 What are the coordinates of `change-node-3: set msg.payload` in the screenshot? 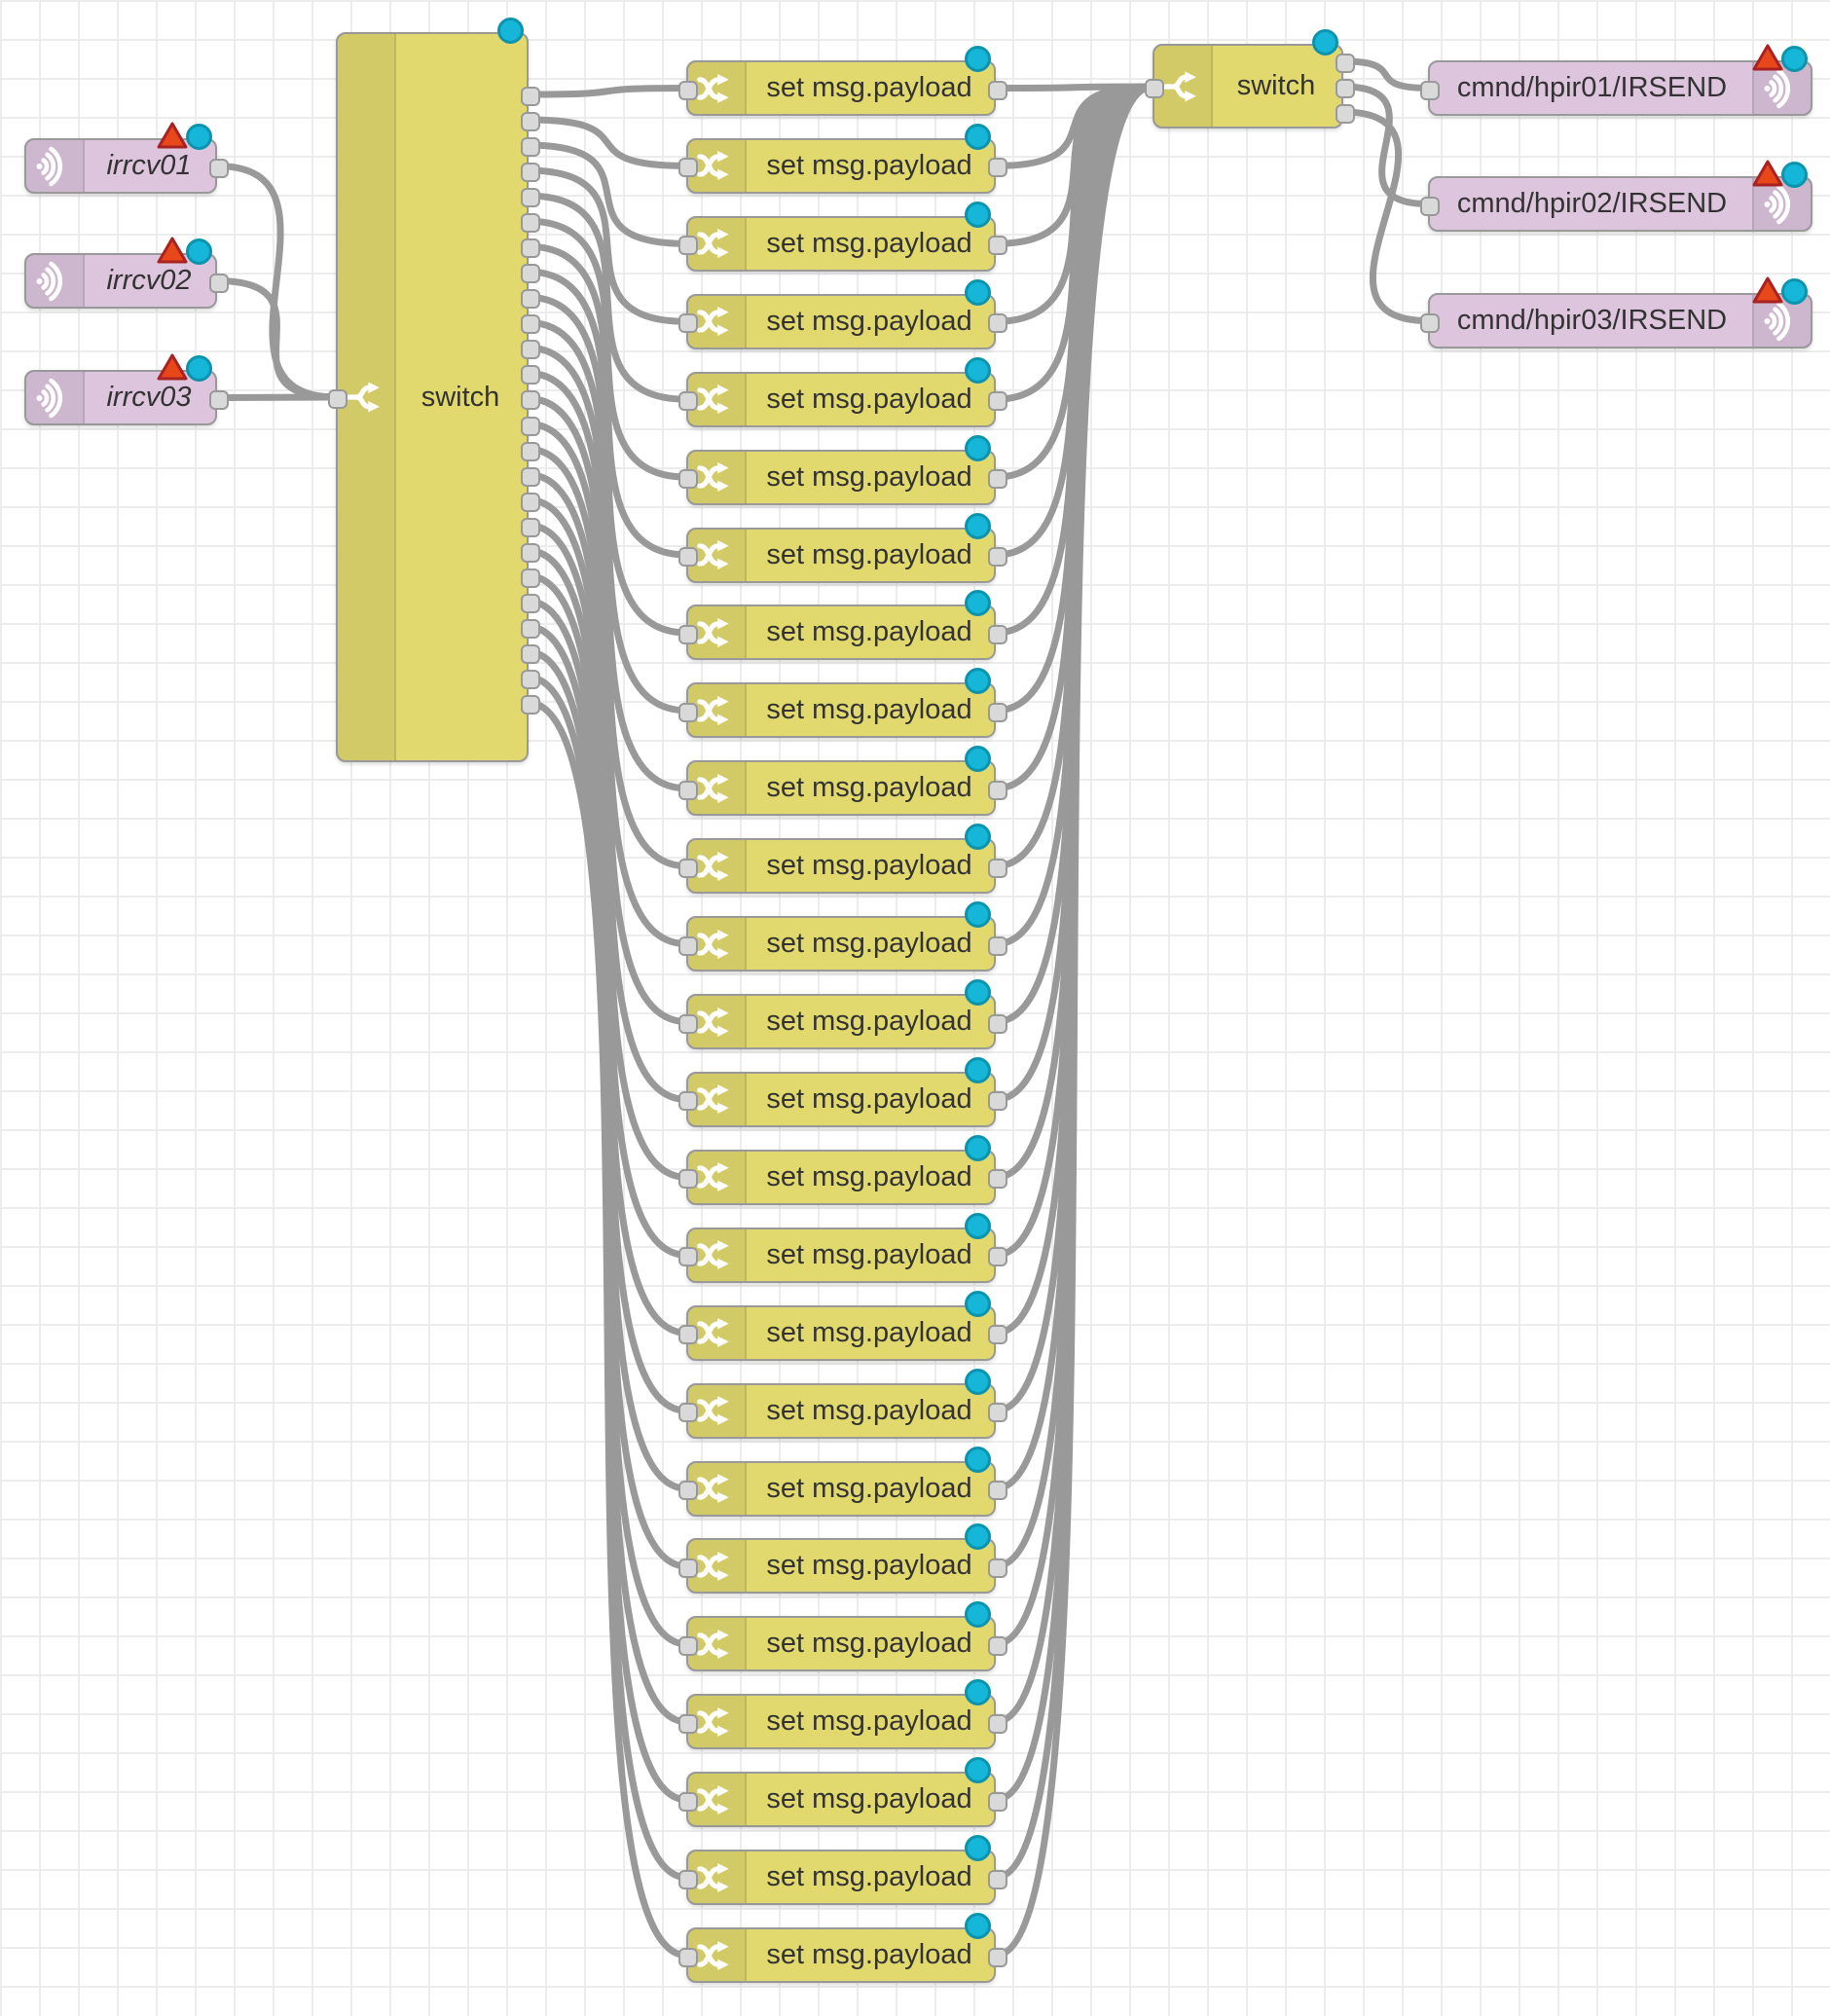 It's located at (842, 236).